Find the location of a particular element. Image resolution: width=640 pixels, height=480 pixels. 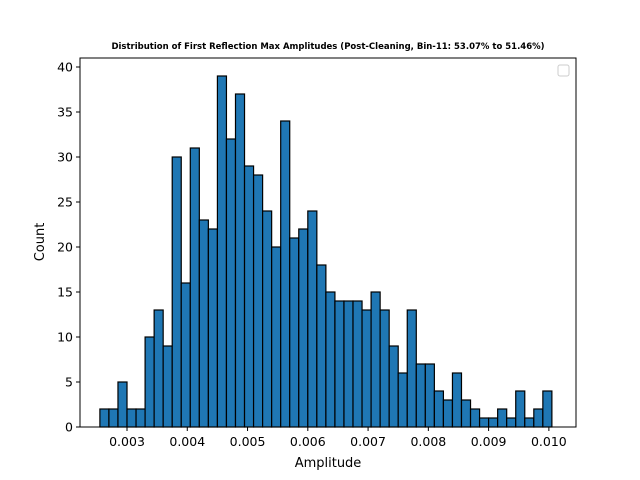

y-tick-label: 35 is located at coordinates (65, 112).